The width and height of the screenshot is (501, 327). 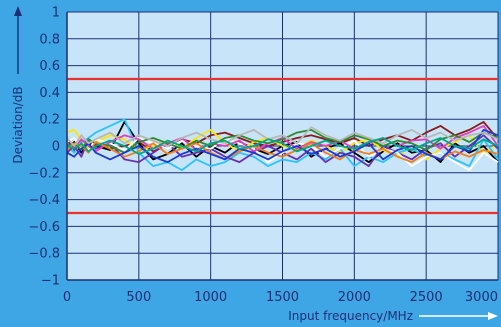 I want to click on y-tick-labels: 1 0.8 0.6 0.4 0.2 0 −0.2 −0.4 −0.6 −0.8 −1, so click(x=44, y=147).